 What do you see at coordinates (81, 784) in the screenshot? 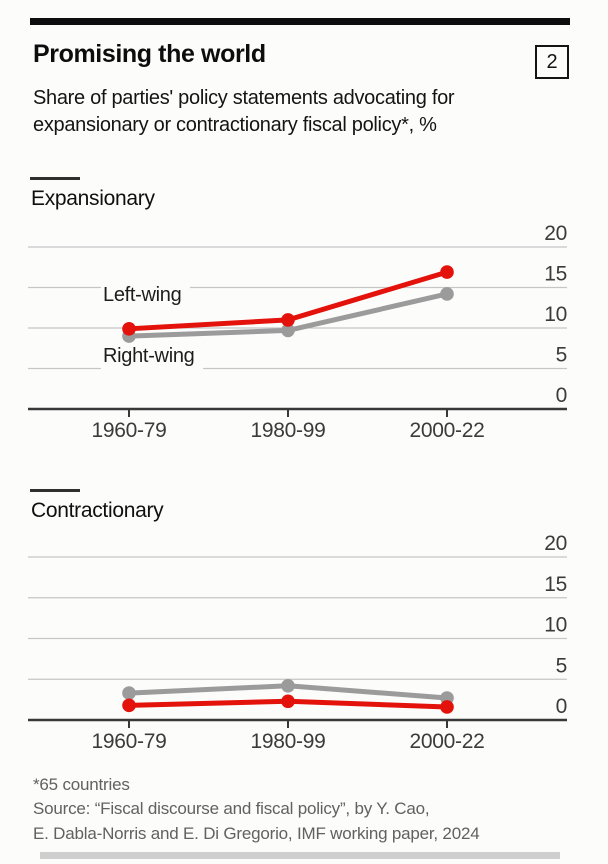
I see `footnote: *65 countries` at bounding box center [81, 784].